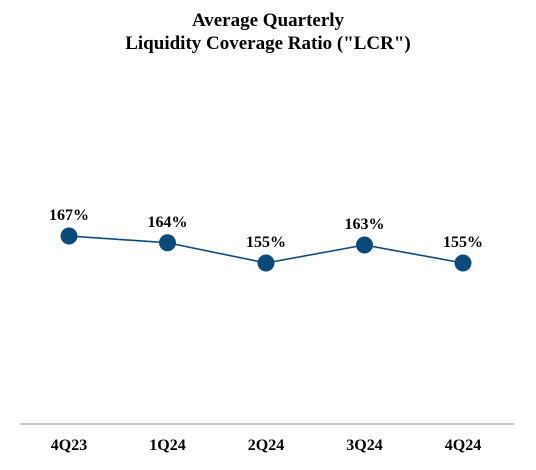 This screenshot has height=470, width=536. Describe the element at coordinates (69, 215) in the screenshot. I see `data-label: 167%` at that location.